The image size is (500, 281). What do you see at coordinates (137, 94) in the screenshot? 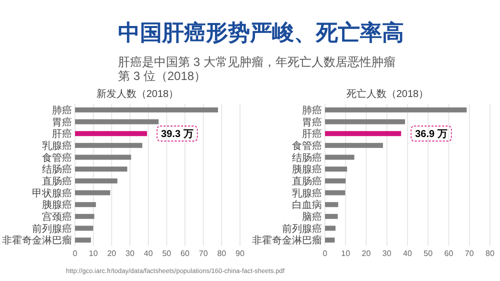
I see `chart-title: 新发人数（2018）` at bounding box center [137, 94].